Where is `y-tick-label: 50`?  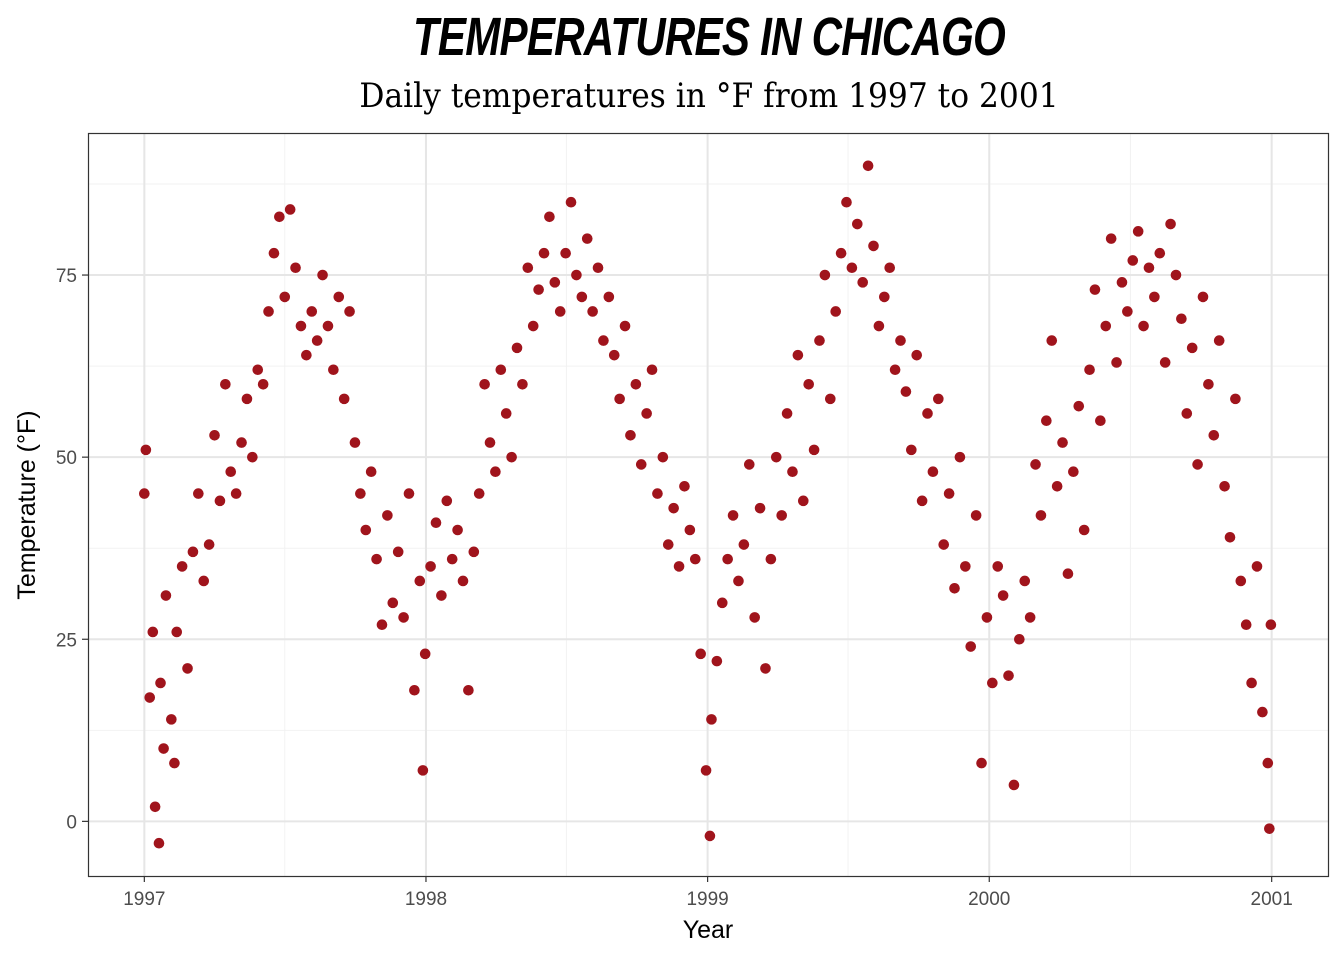 y-tick-label: 50 is located at coordinates (66, 458).